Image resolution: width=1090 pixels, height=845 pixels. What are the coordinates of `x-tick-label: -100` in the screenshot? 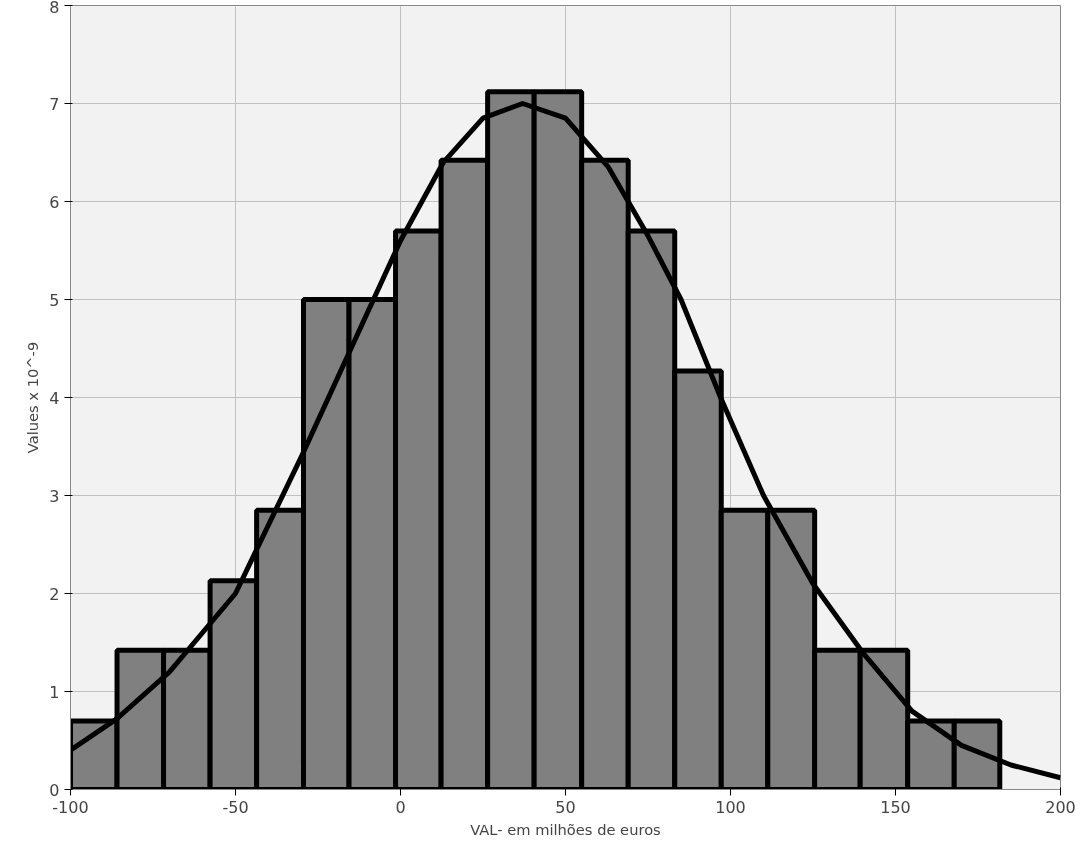 It's located at (70, 807).